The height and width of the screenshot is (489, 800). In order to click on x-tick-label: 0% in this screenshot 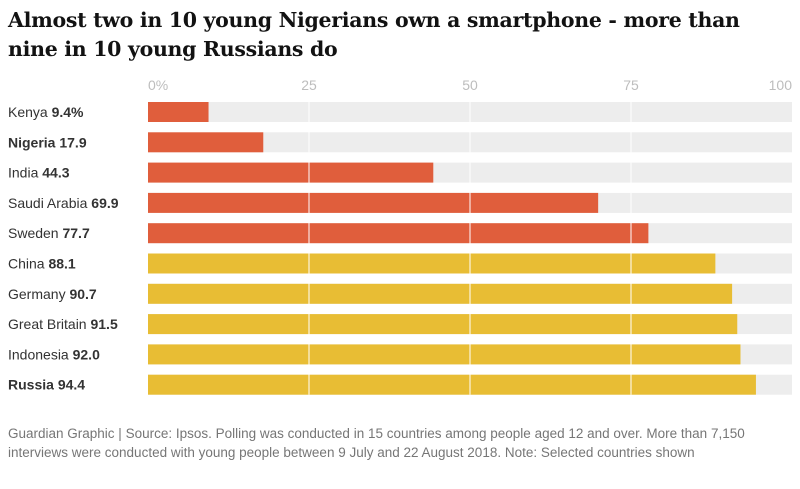, I will do `click(158, 85)`.